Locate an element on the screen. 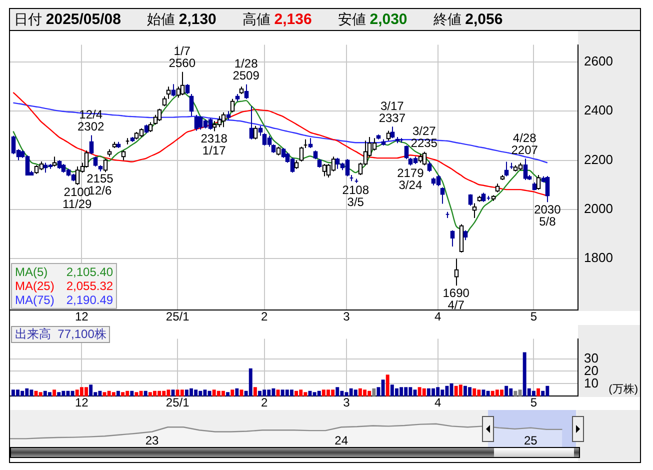 This screenshot has width=653, height=470. text: 日付 2025/05/08 is located at coordinates (67, 19).